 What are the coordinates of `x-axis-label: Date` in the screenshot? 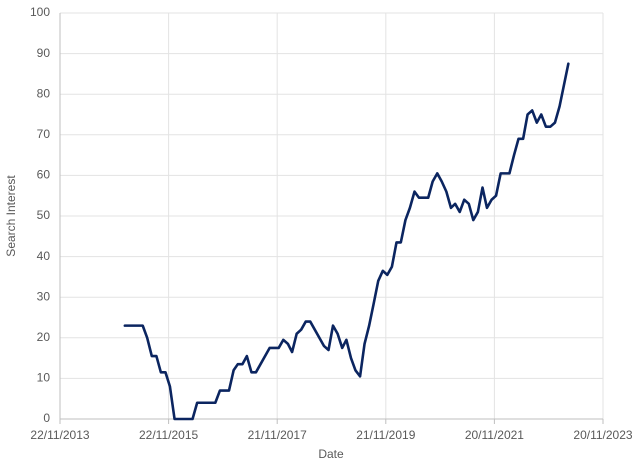 It's located at (331, 454).